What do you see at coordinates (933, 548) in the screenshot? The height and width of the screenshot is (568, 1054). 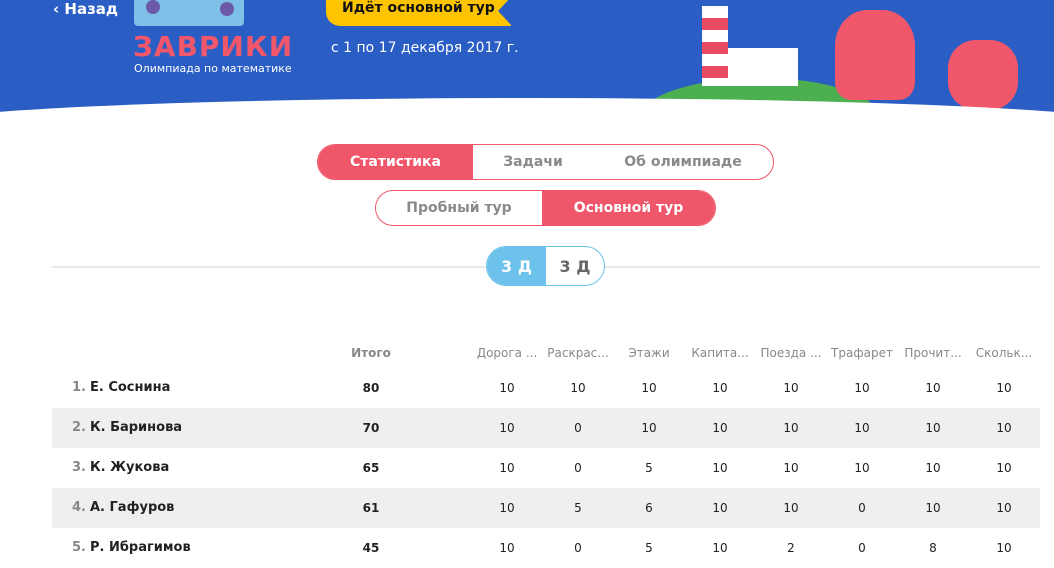 I see `task-score: 8` at bounding box center [933, 548].